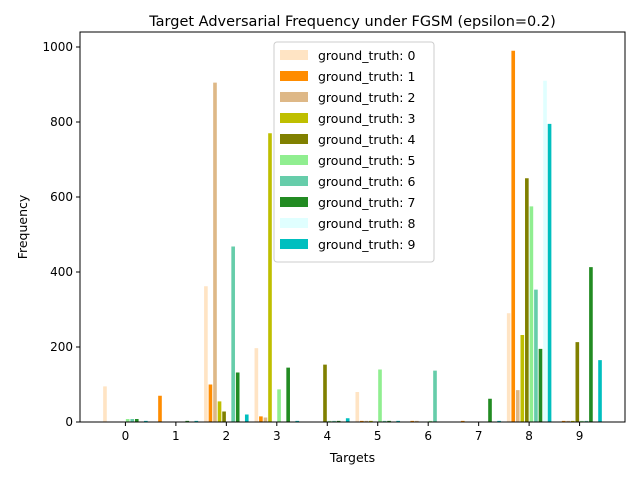  Describe the element at coordinates (22, 226) in the screenshot. I see `y-axis-label: Frequency` at that location.